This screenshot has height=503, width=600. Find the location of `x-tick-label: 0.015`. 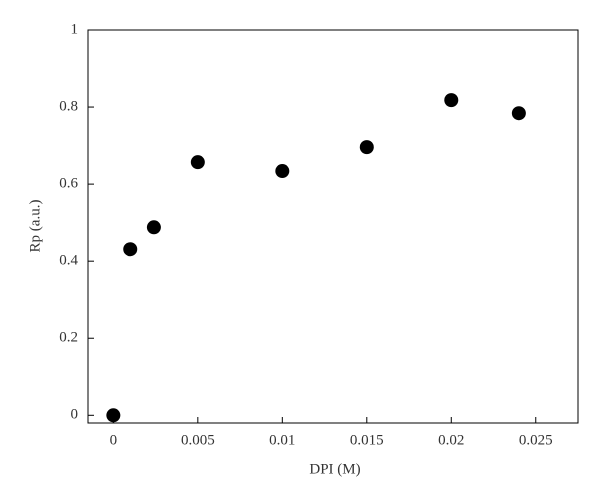

x-tick-label: 0.015 is located at coordinates (367, 440).